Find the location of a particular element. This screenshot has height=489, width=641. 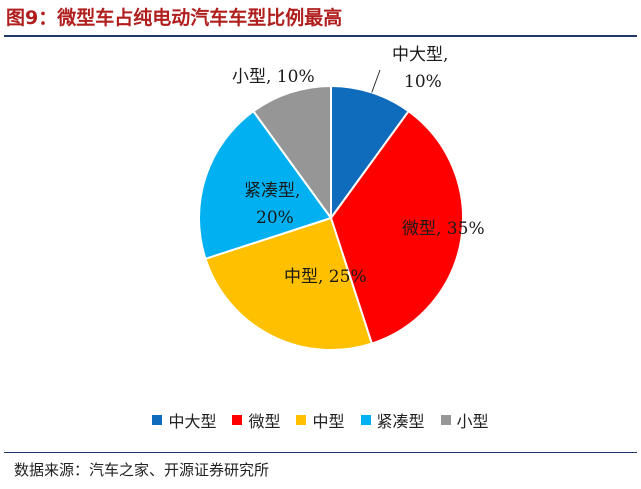

legend-item-3: 中型 is located at coordinates (320, 420).